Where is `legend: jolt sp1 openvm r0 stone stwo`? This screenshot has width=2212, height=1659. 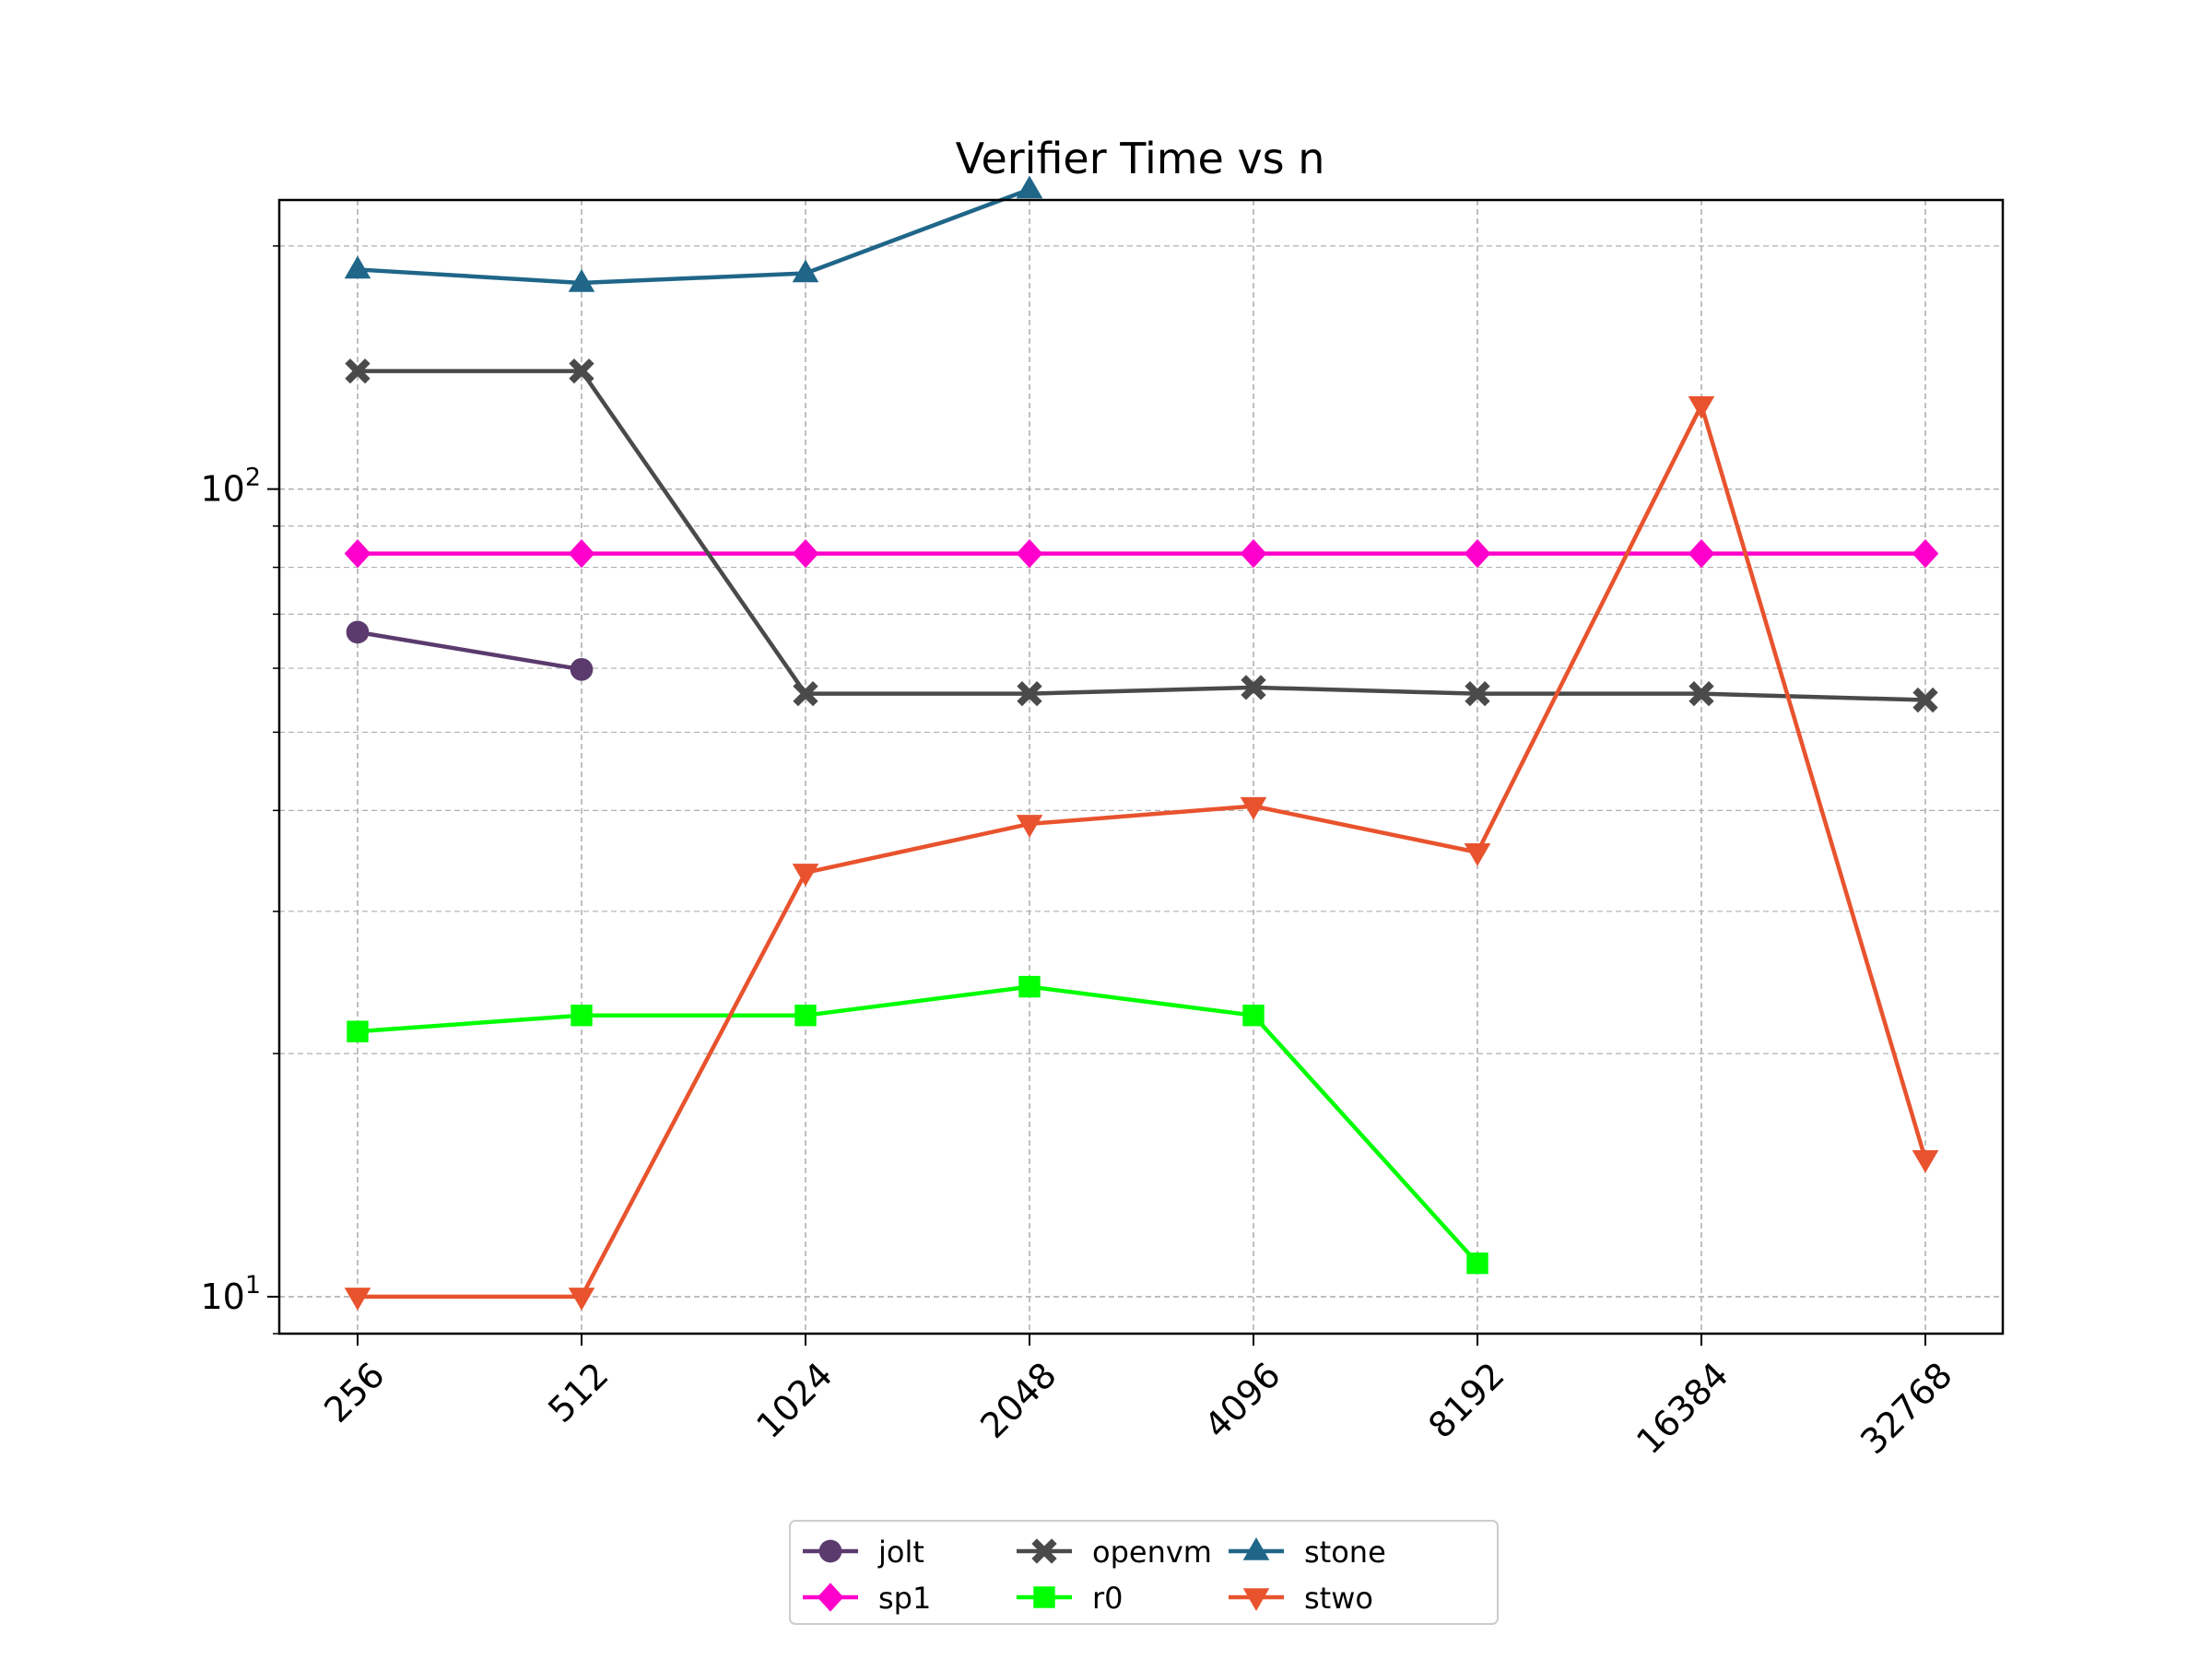
legend: jolt sp1 openvm r0 stone stwo is located at coordinates (1144, 1572).